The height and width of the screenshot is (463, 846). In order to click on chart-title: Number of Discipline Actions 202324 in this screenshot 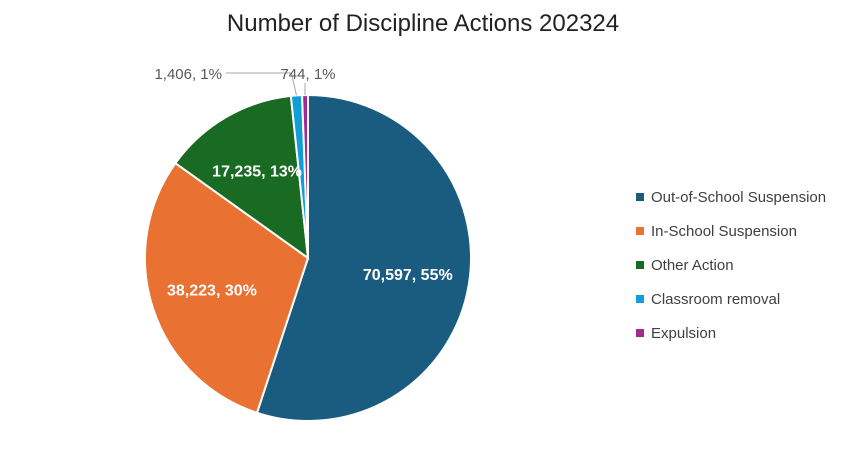, I will do `click(423, 23)`.